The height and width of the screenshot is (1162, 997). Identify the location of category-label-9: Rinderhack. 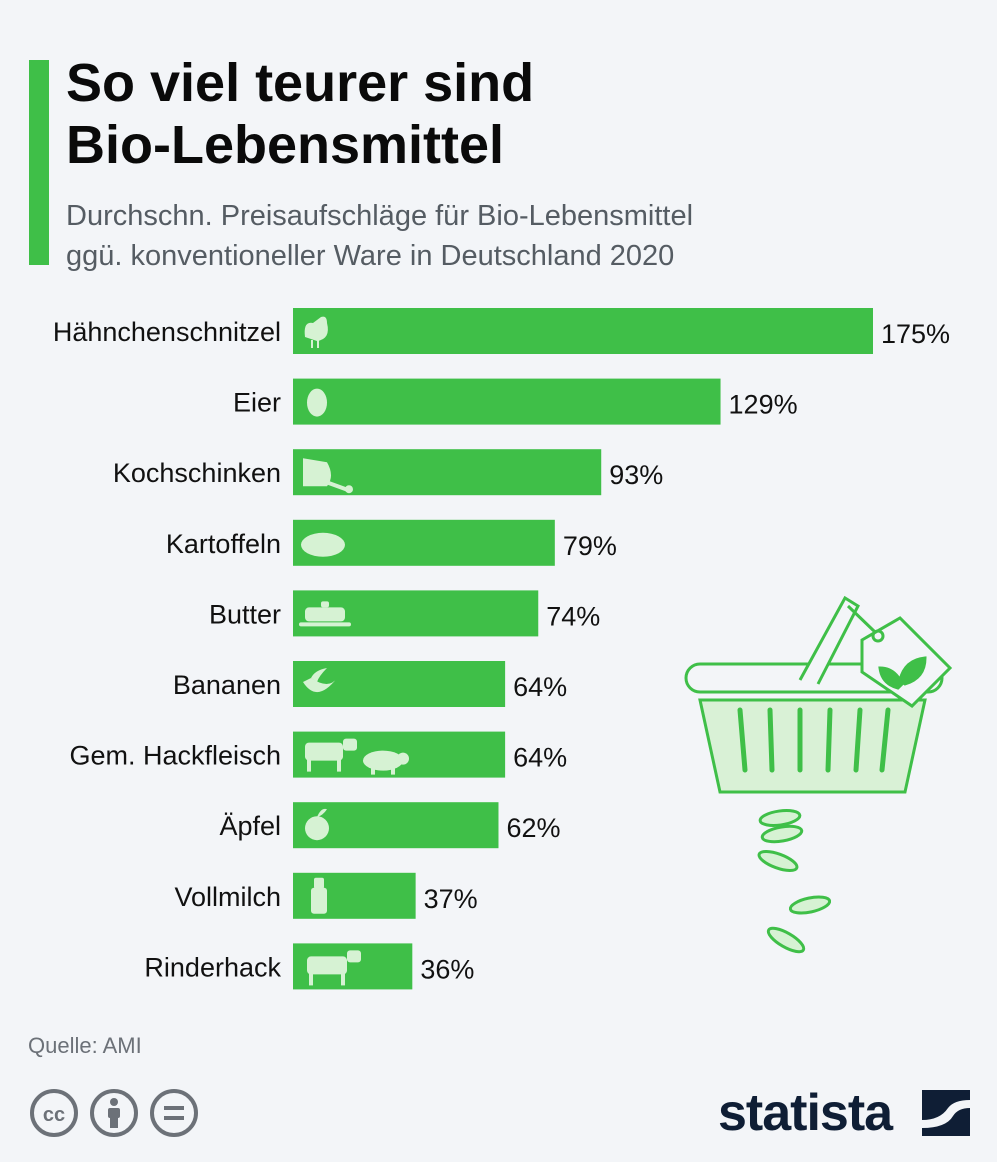
(212, 967).